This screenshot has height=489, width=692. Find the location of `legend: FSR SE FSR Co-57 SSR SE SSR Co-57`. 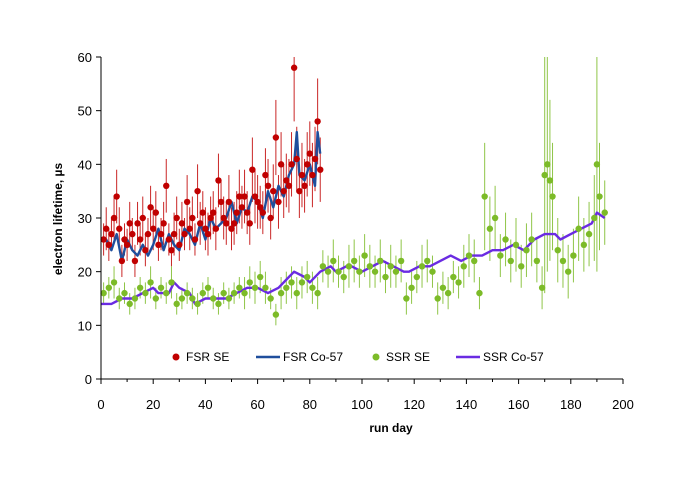

legend: FSR SE FSR Co-57 SSR SE SSR Co-57 is located at coordinates (358, 357).